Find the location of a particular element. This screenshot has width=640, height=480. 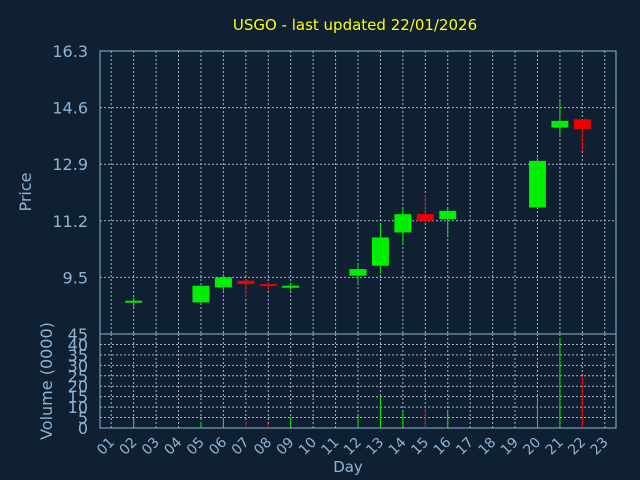

price-tick-label: 14.6 is located at coordinates (70, 108).